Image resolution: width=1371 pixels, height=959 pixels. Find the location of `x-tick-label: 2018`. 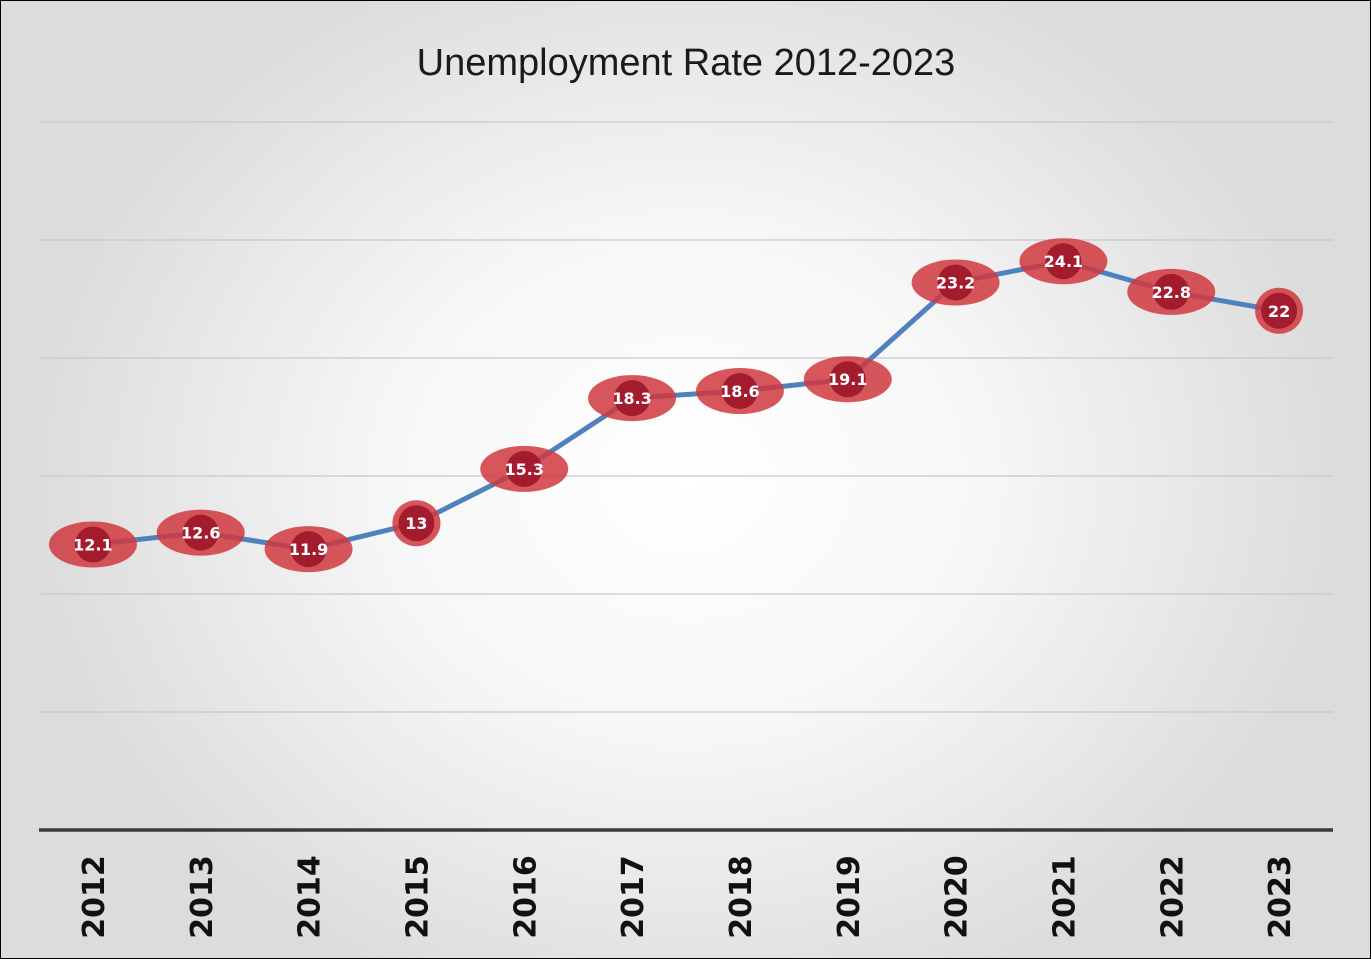

x-tick-label: 2018 is located at coordinates (741, 897).